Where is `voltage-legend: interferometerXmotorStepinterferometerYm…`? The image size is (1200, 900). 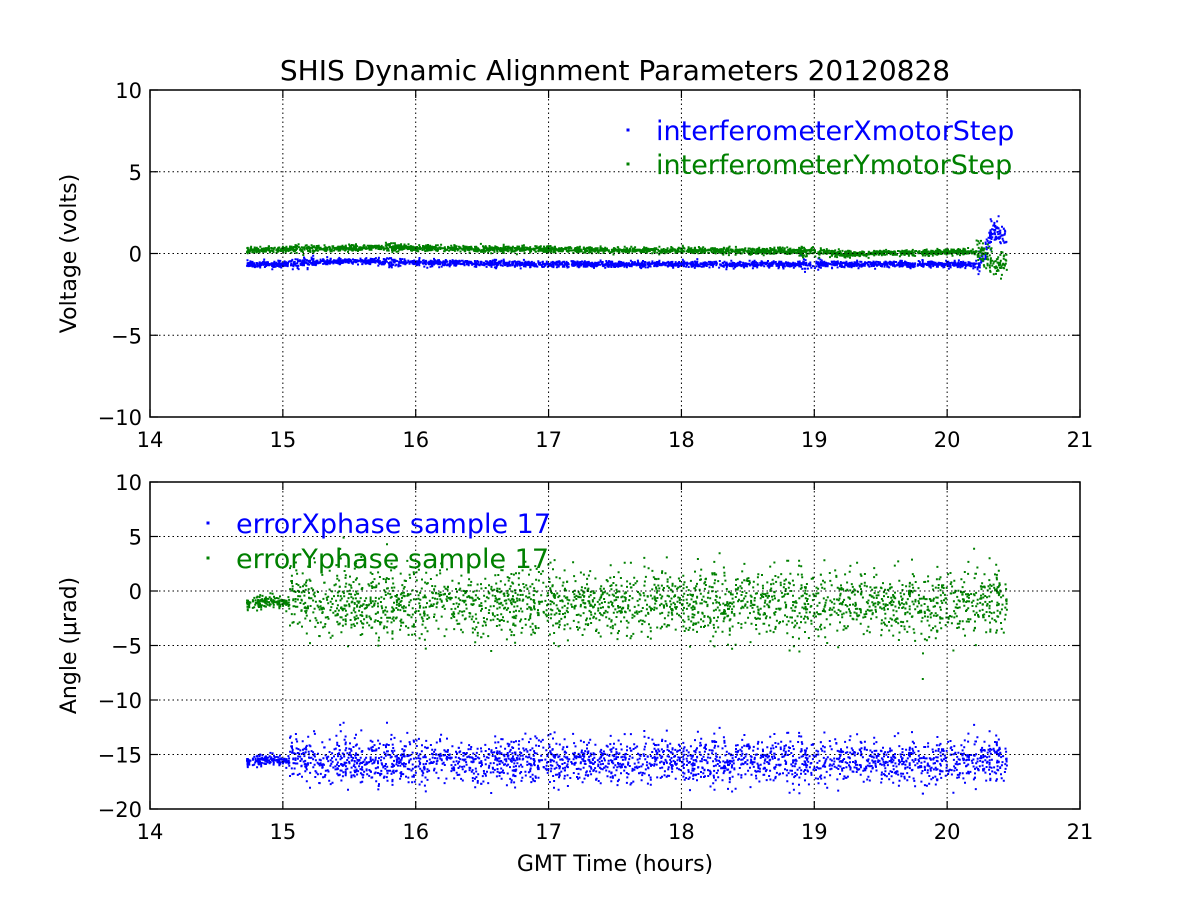
voltage-legend: interferometerXmotorStepinterferometerYm… is located at coordinates (820, 148).